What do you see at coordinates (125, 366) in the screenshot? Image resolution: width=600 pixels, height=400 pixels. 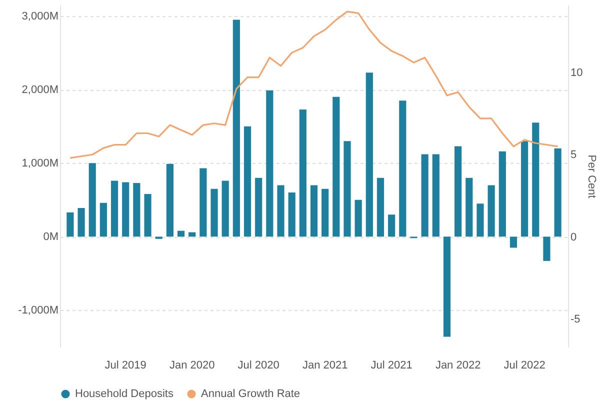 I see `x-tick-label: Jul 2019` at bounding box center [125, 366].